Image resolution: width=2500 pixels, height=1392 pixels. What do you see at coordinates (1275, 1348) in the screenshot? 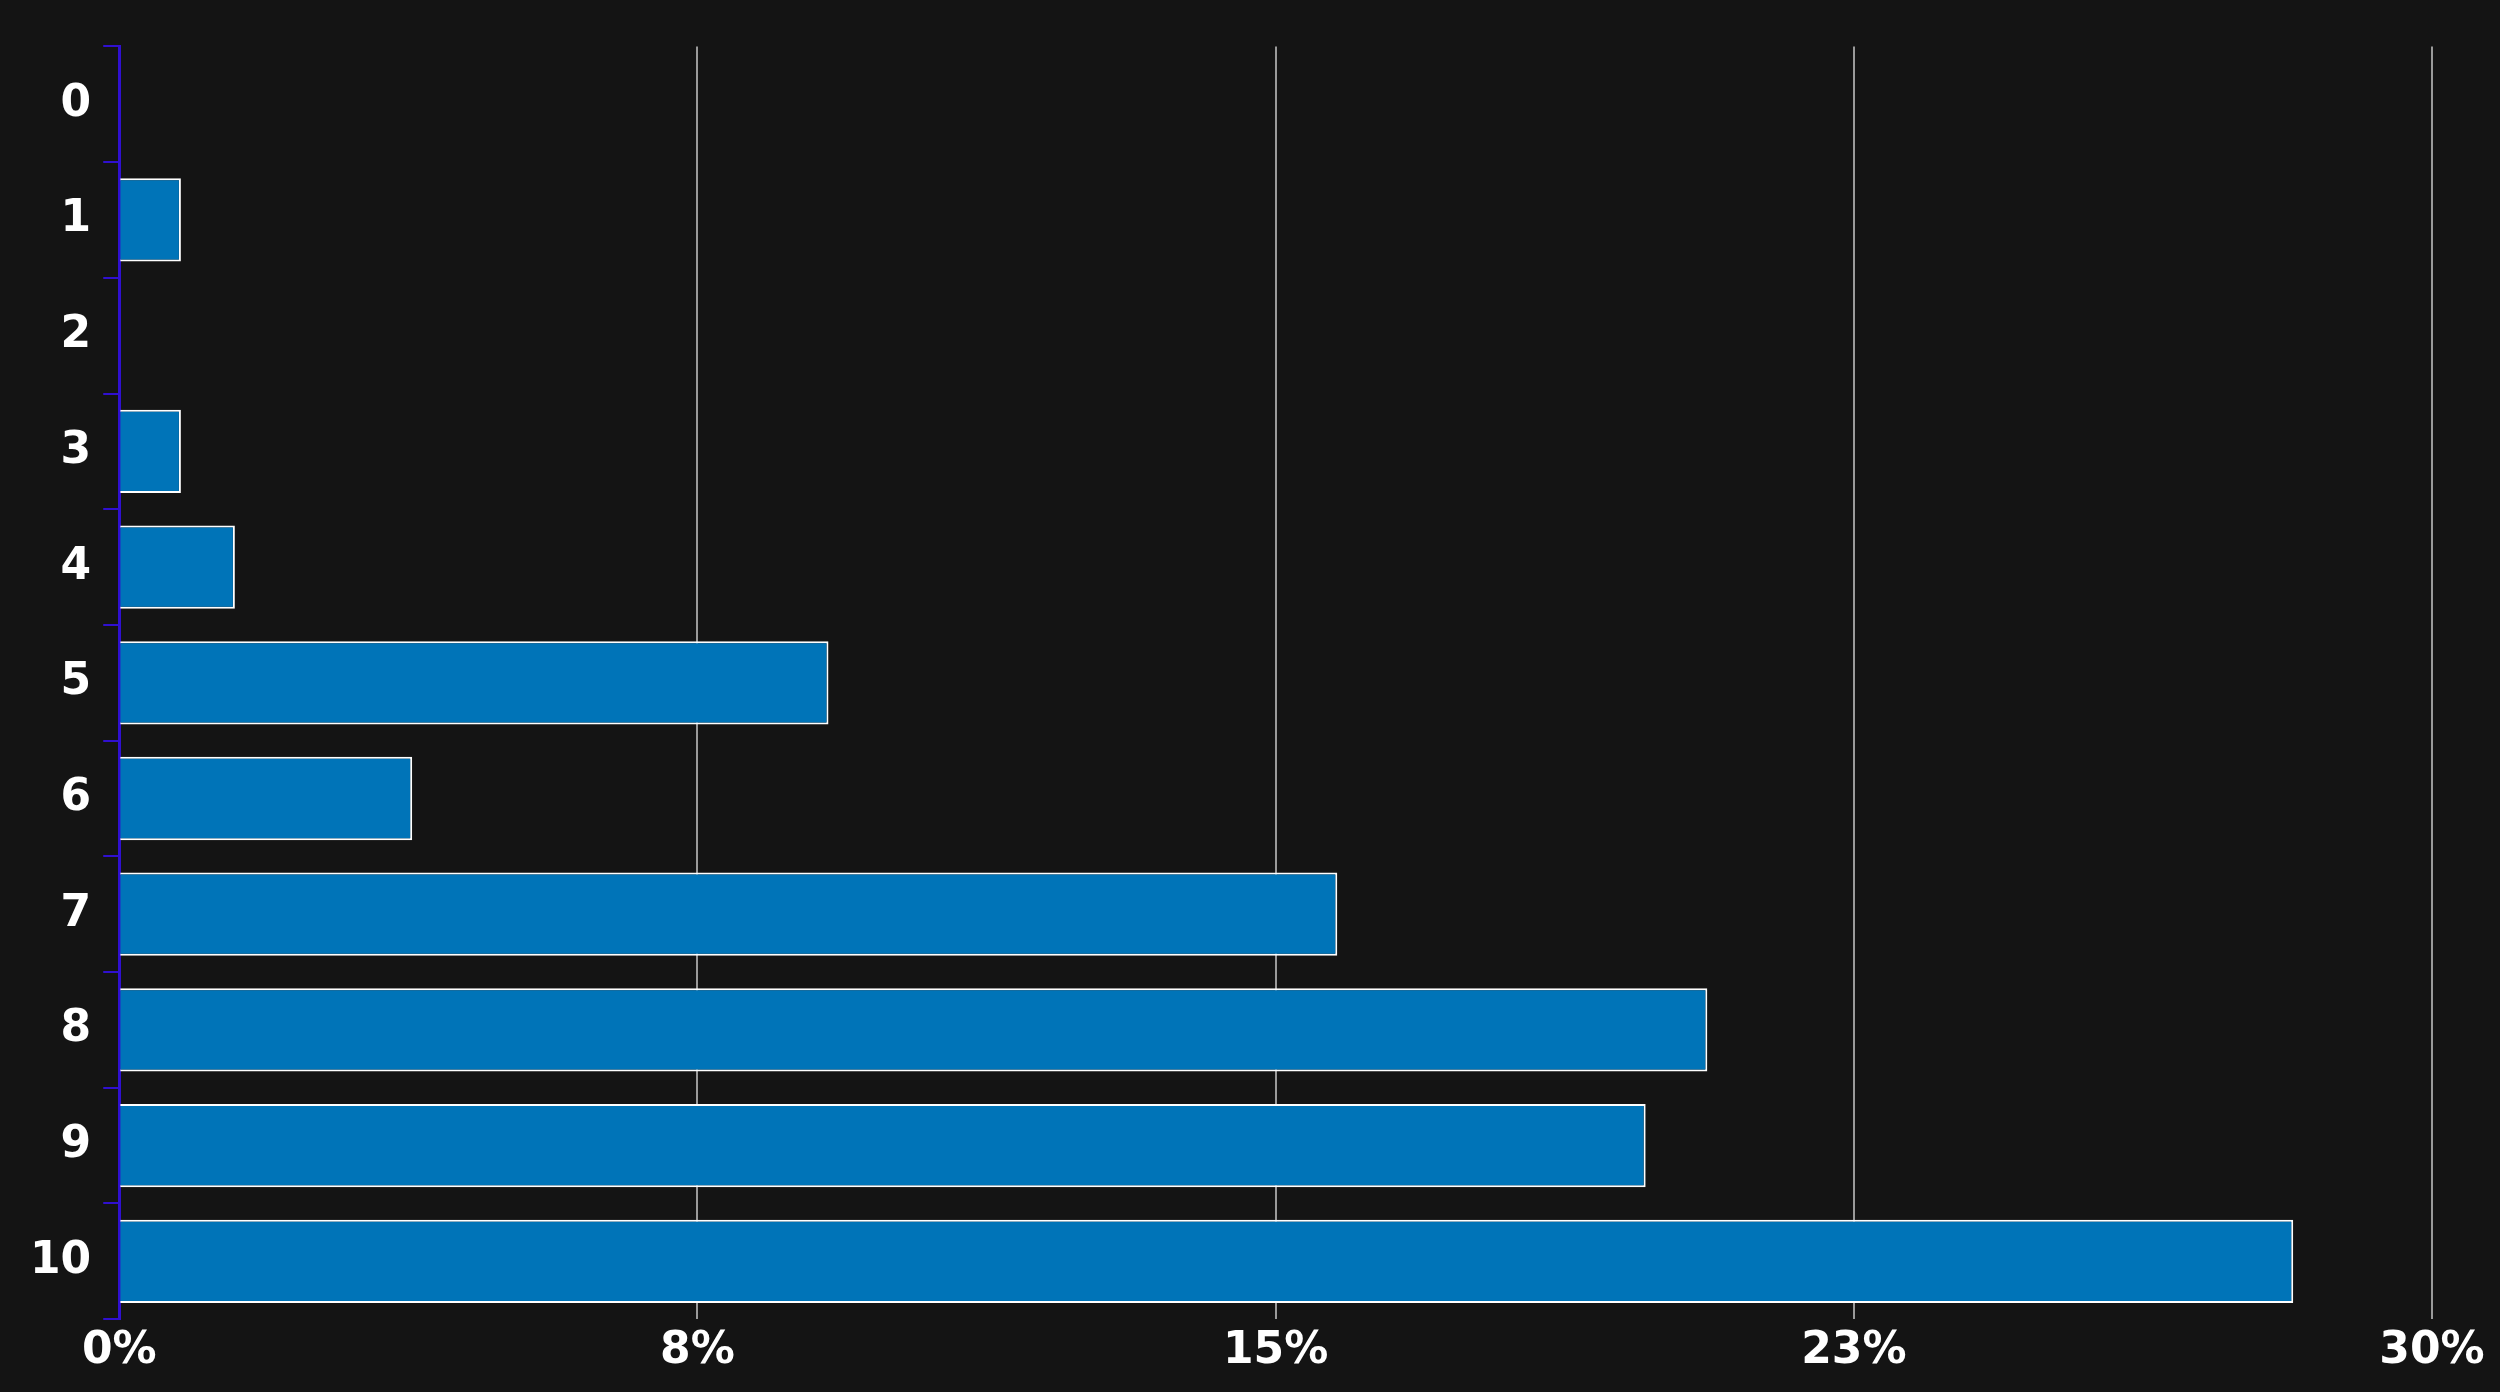
I see `x-tick-label: 15%` at bounding box center [1275, 1348].